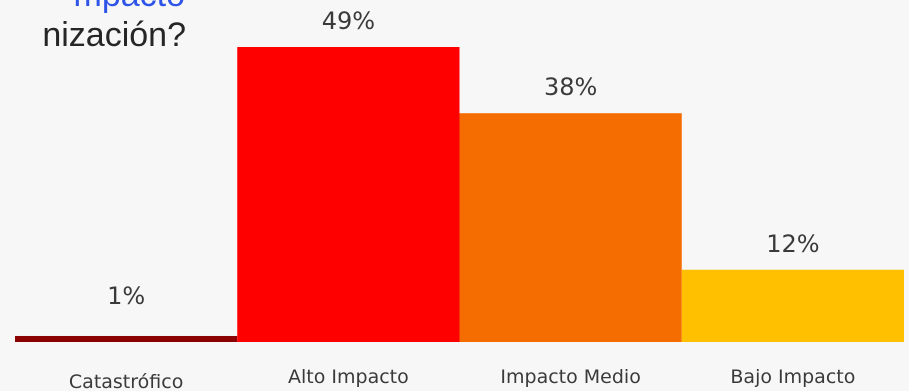  Describe the element at coordinates (126, 296) in the screenshot. I see `value-label-catastrofico: 1%` at that location.